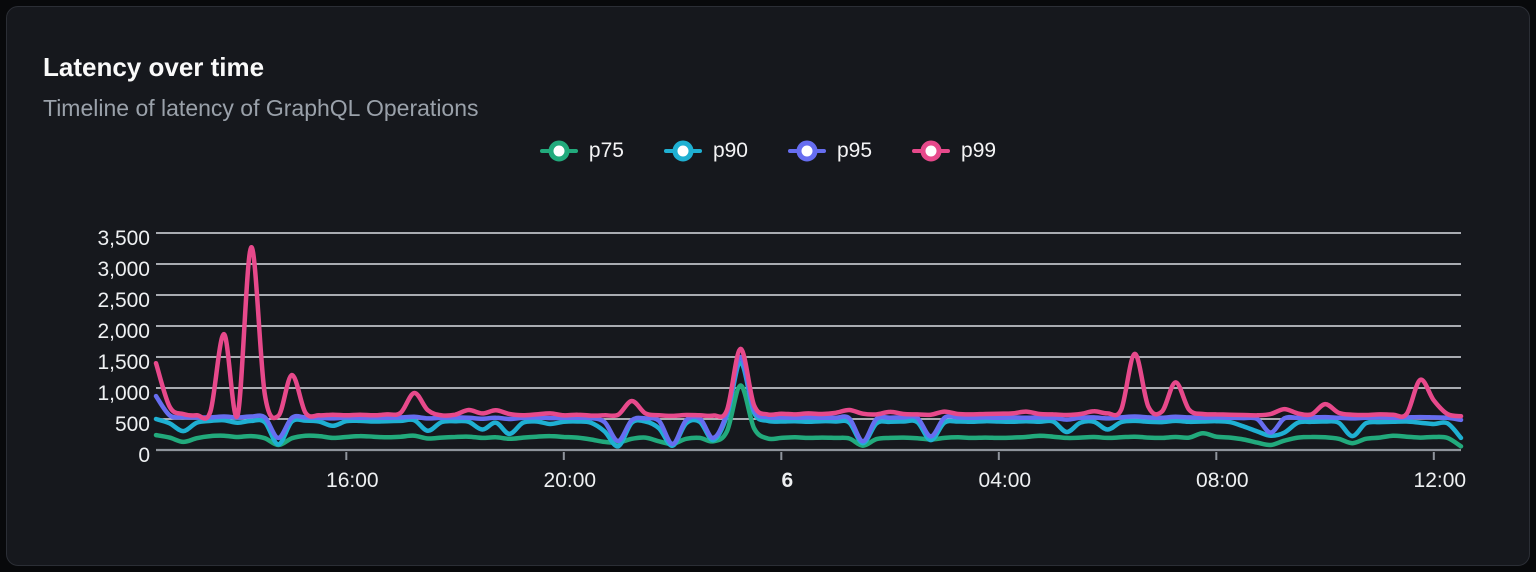 The height and width of the screenshot is (572, 1536). I want to click on series-line-p95, so click(808, 400).